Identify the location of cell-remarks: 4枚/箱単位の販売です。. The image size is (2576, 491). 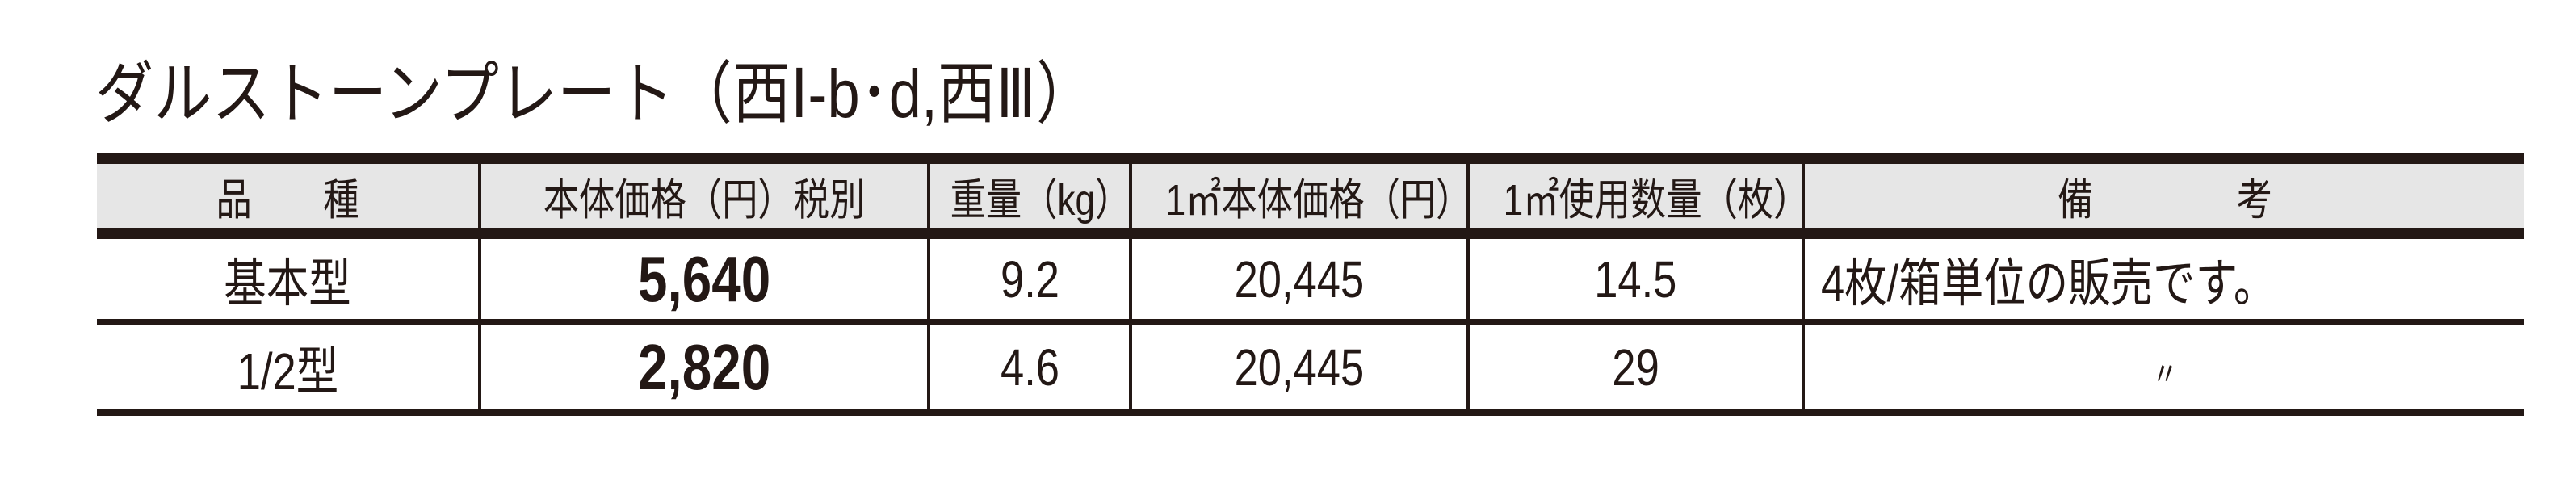
(2163, 279).